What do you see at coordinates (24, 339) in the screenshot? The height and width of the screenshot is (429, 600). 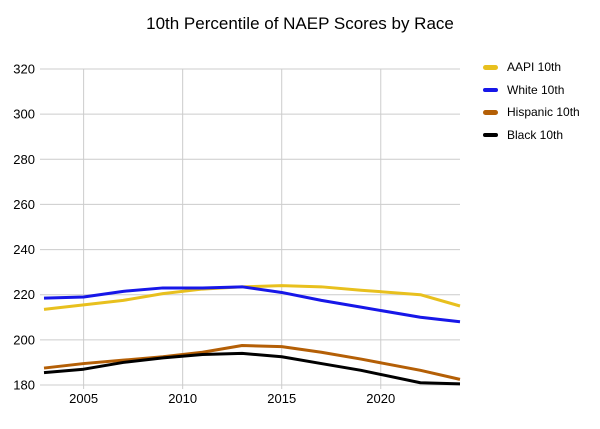 I see `y-tick-label: 200` at bounding box center [24, 339].